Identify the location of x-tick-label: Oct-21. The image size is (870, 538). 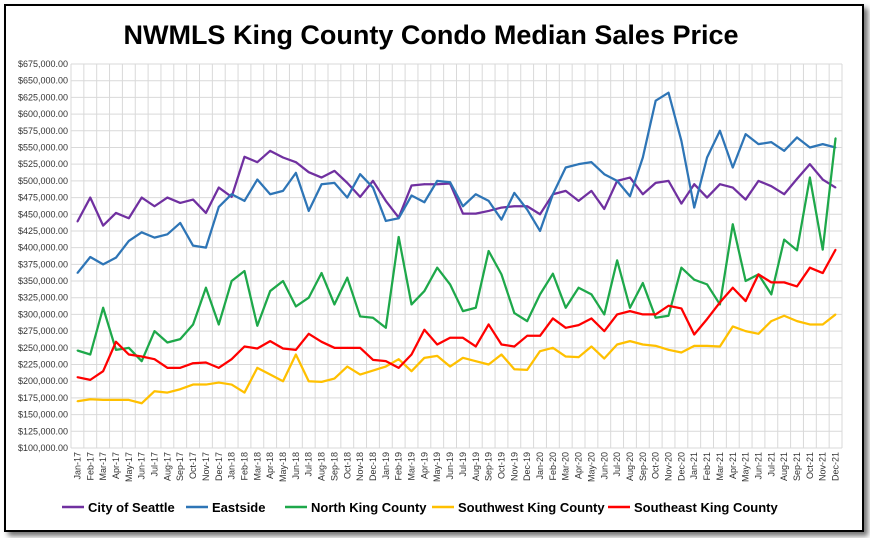
(810, 465).